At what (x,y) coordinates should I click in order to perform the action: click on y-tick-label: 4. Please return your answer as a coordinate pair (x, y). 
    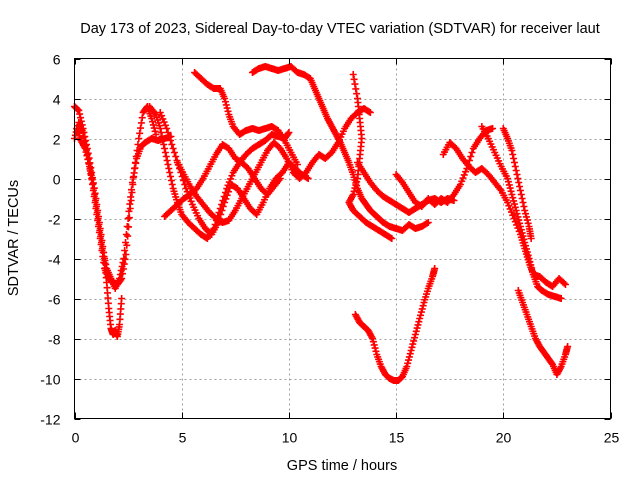
    Looking at the image, I should click on (57, 100).